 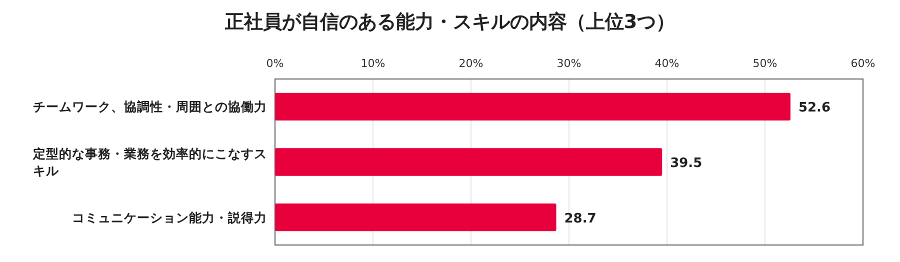 I want to click on x-tick-label: 40%, so click(x=667, y=63).